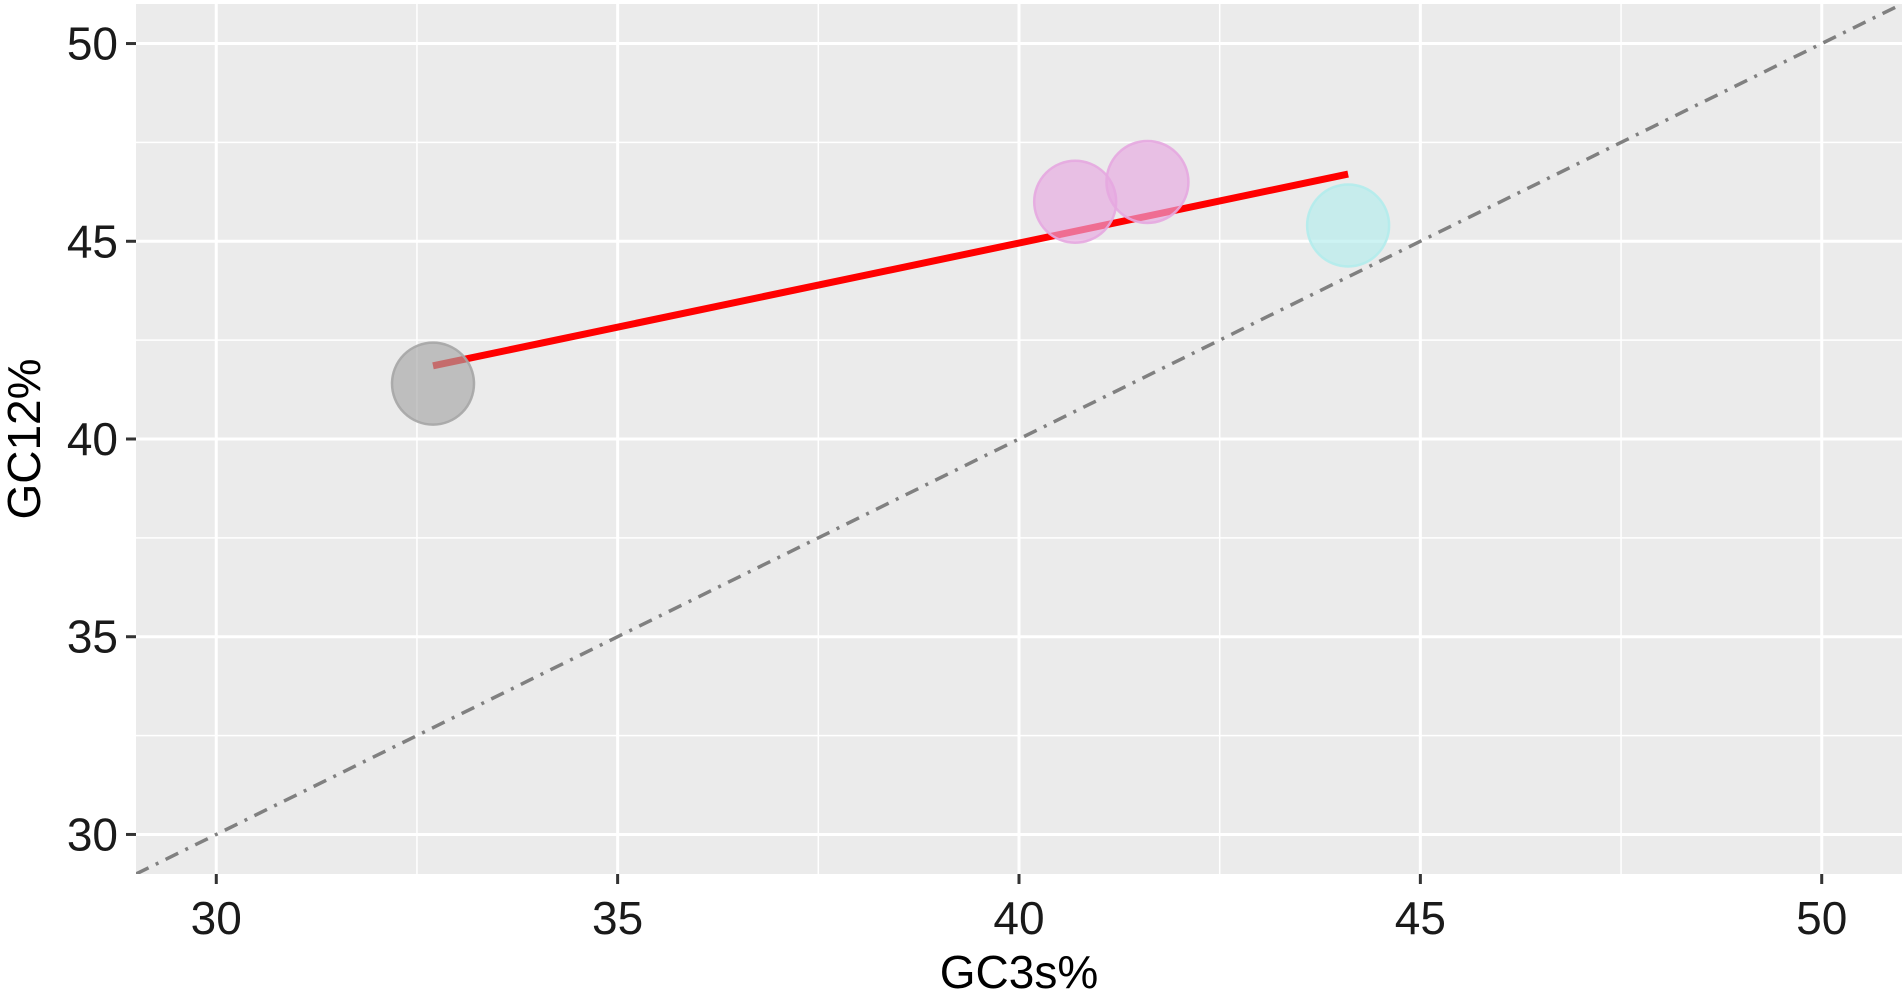  What do you see at coordinates (1018, 918) in the screenshot?
I see `x-tick-label: 40` at bounding box center [1018, 918].